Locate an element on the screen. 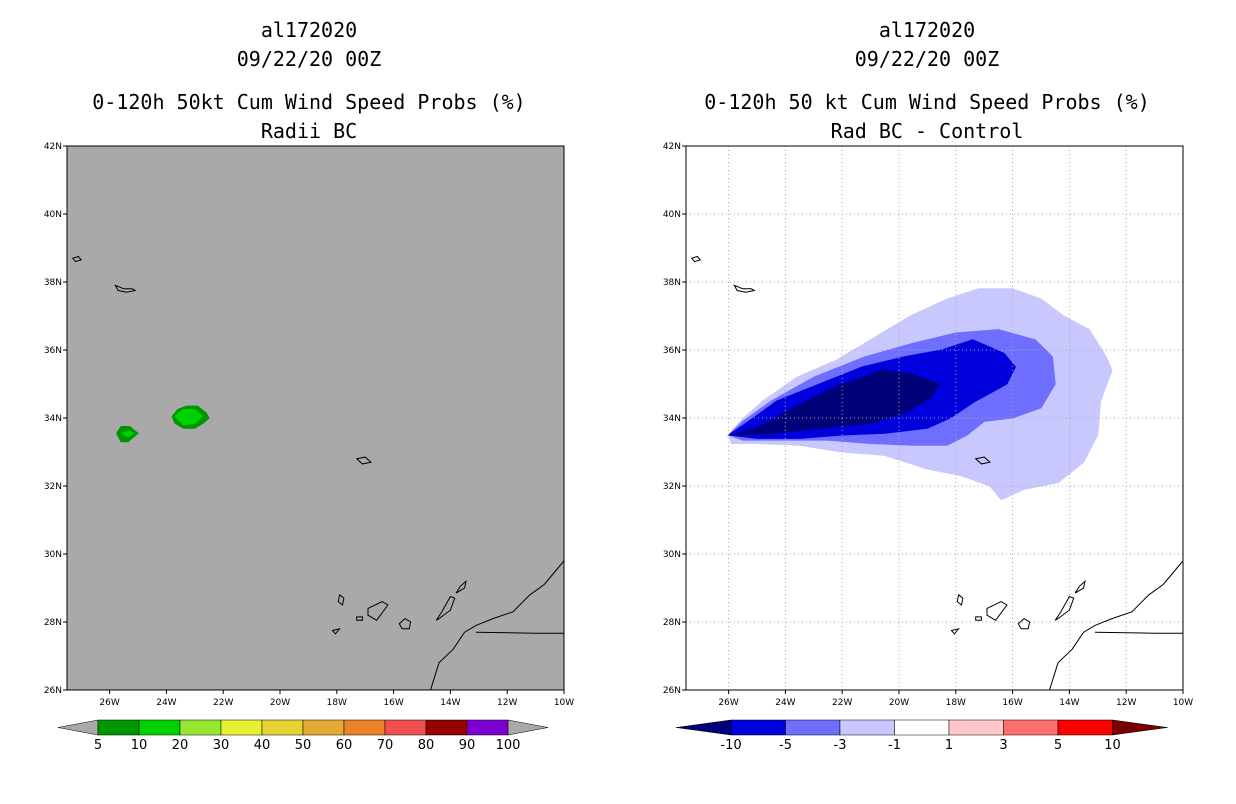 This screenshot has width=1236, height=804. left-x-axis: 26W 24W 22W 20W 18W 16W 14W 12W 10W is located at coordinates (336, 699).